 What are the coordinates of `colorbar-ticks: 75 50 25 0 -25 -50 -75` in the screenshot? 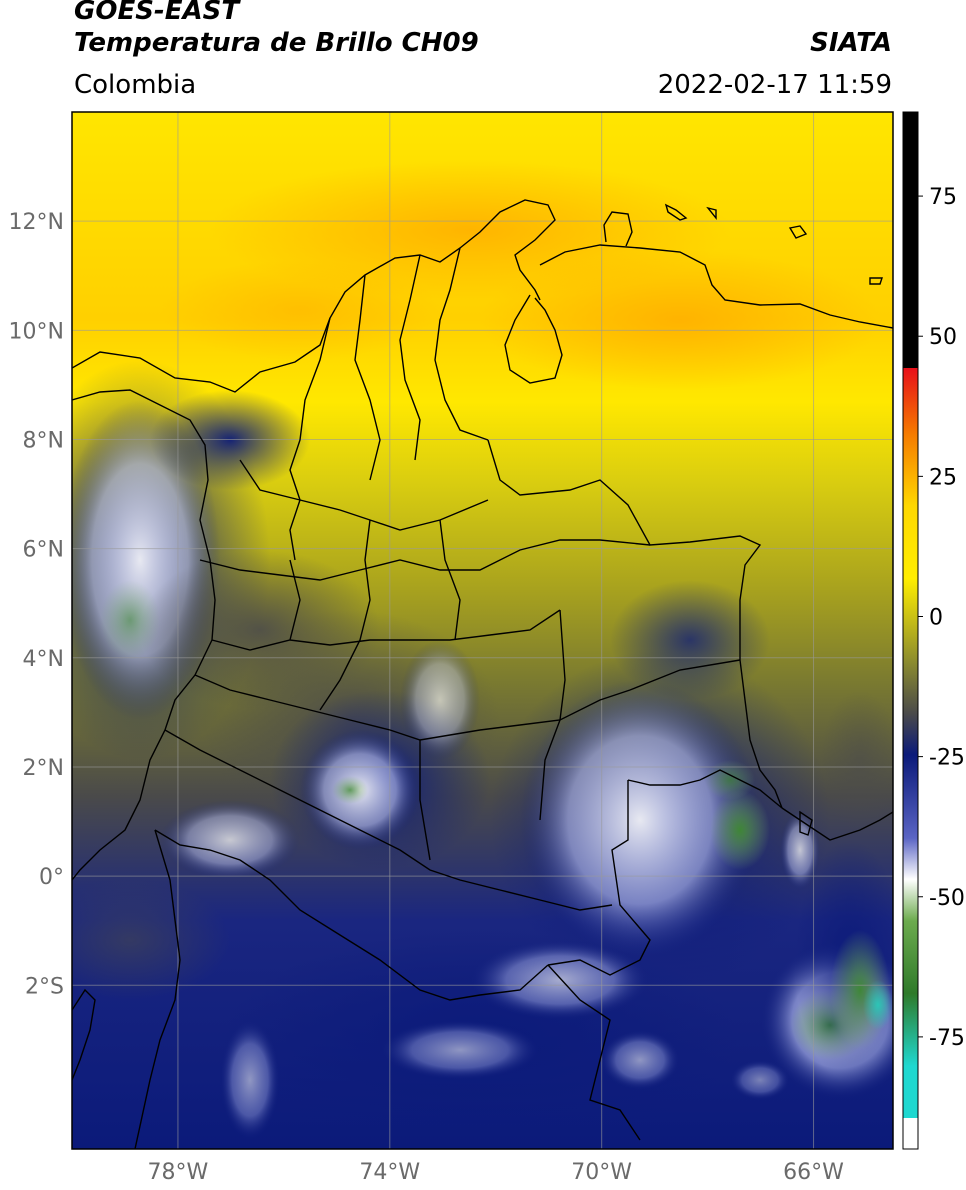 It's located at (941, 618).